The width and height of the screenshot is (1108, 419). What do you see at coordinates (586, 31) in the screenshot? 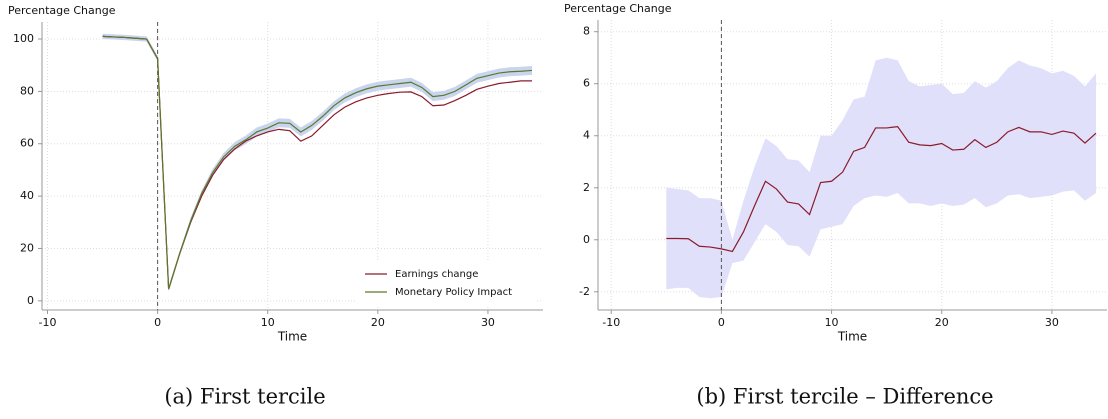
I see `y-tick-label: 8` at bounding box center [586, 31].